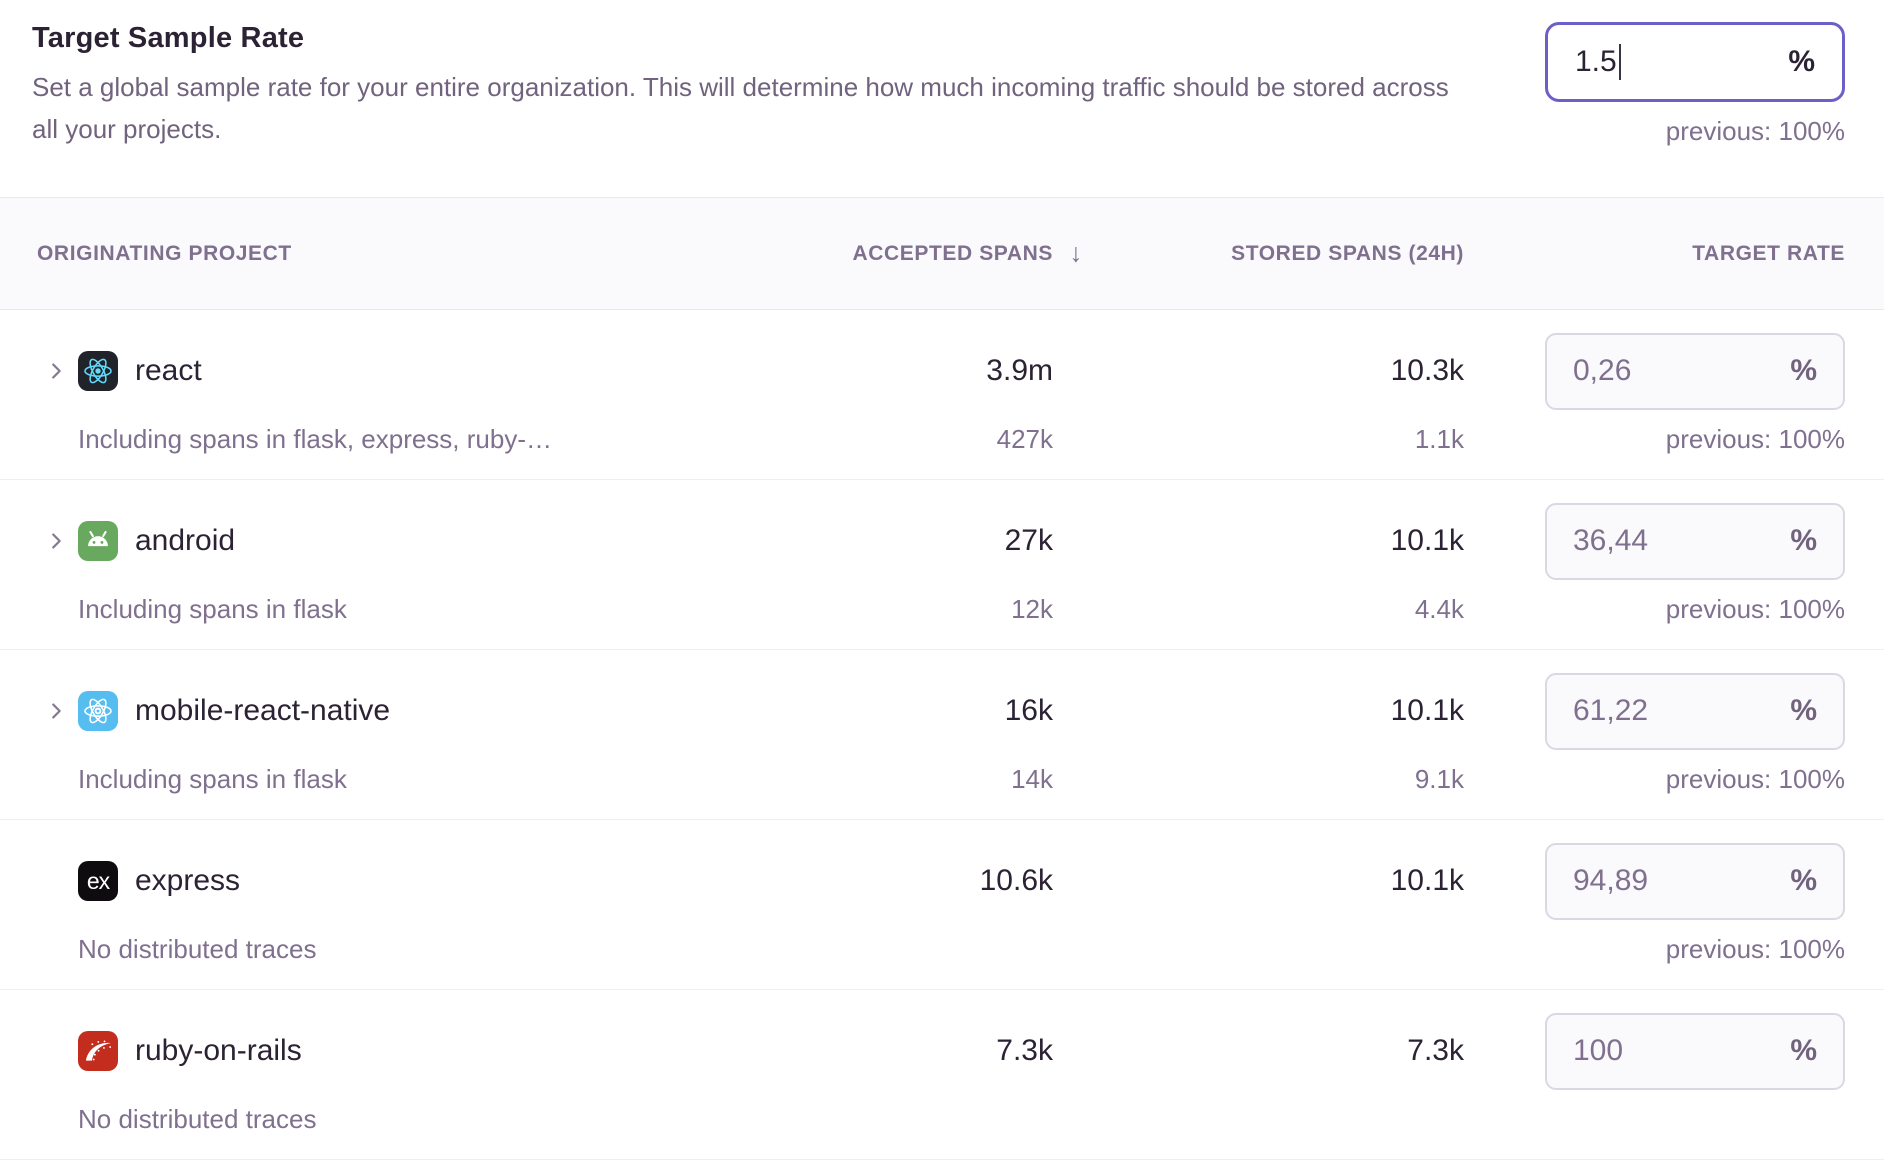 The width and height of the screenshot is (1884, 1160). I want to click on target-rate-input: 94,89 %, so click(1695, 881).